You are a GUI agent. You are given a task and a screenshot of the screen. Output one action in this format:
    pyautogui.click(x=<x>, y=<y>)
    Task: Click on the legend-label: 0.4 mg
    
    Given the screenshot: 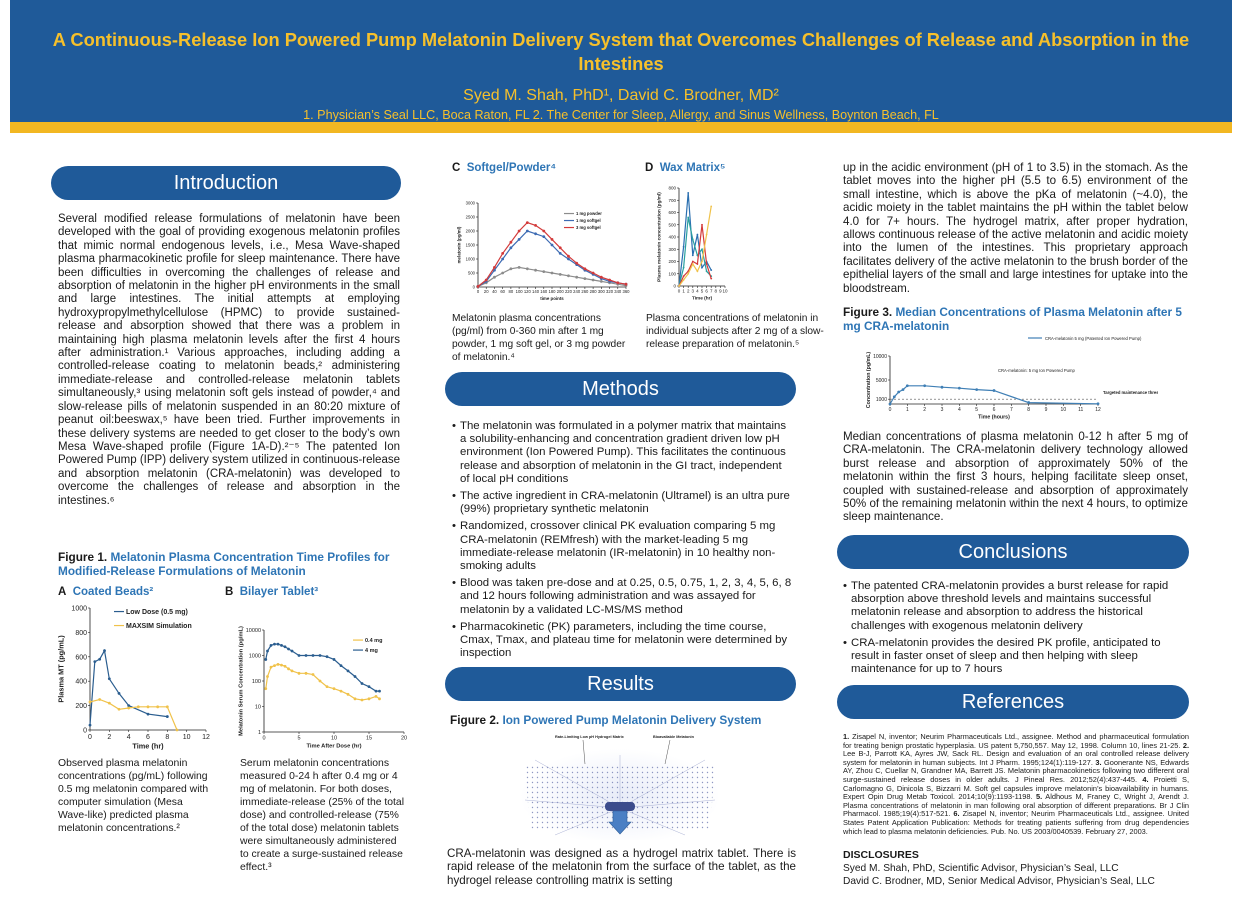 What is the action you would take?
    pyautogui.click(x=373, y=641)
    